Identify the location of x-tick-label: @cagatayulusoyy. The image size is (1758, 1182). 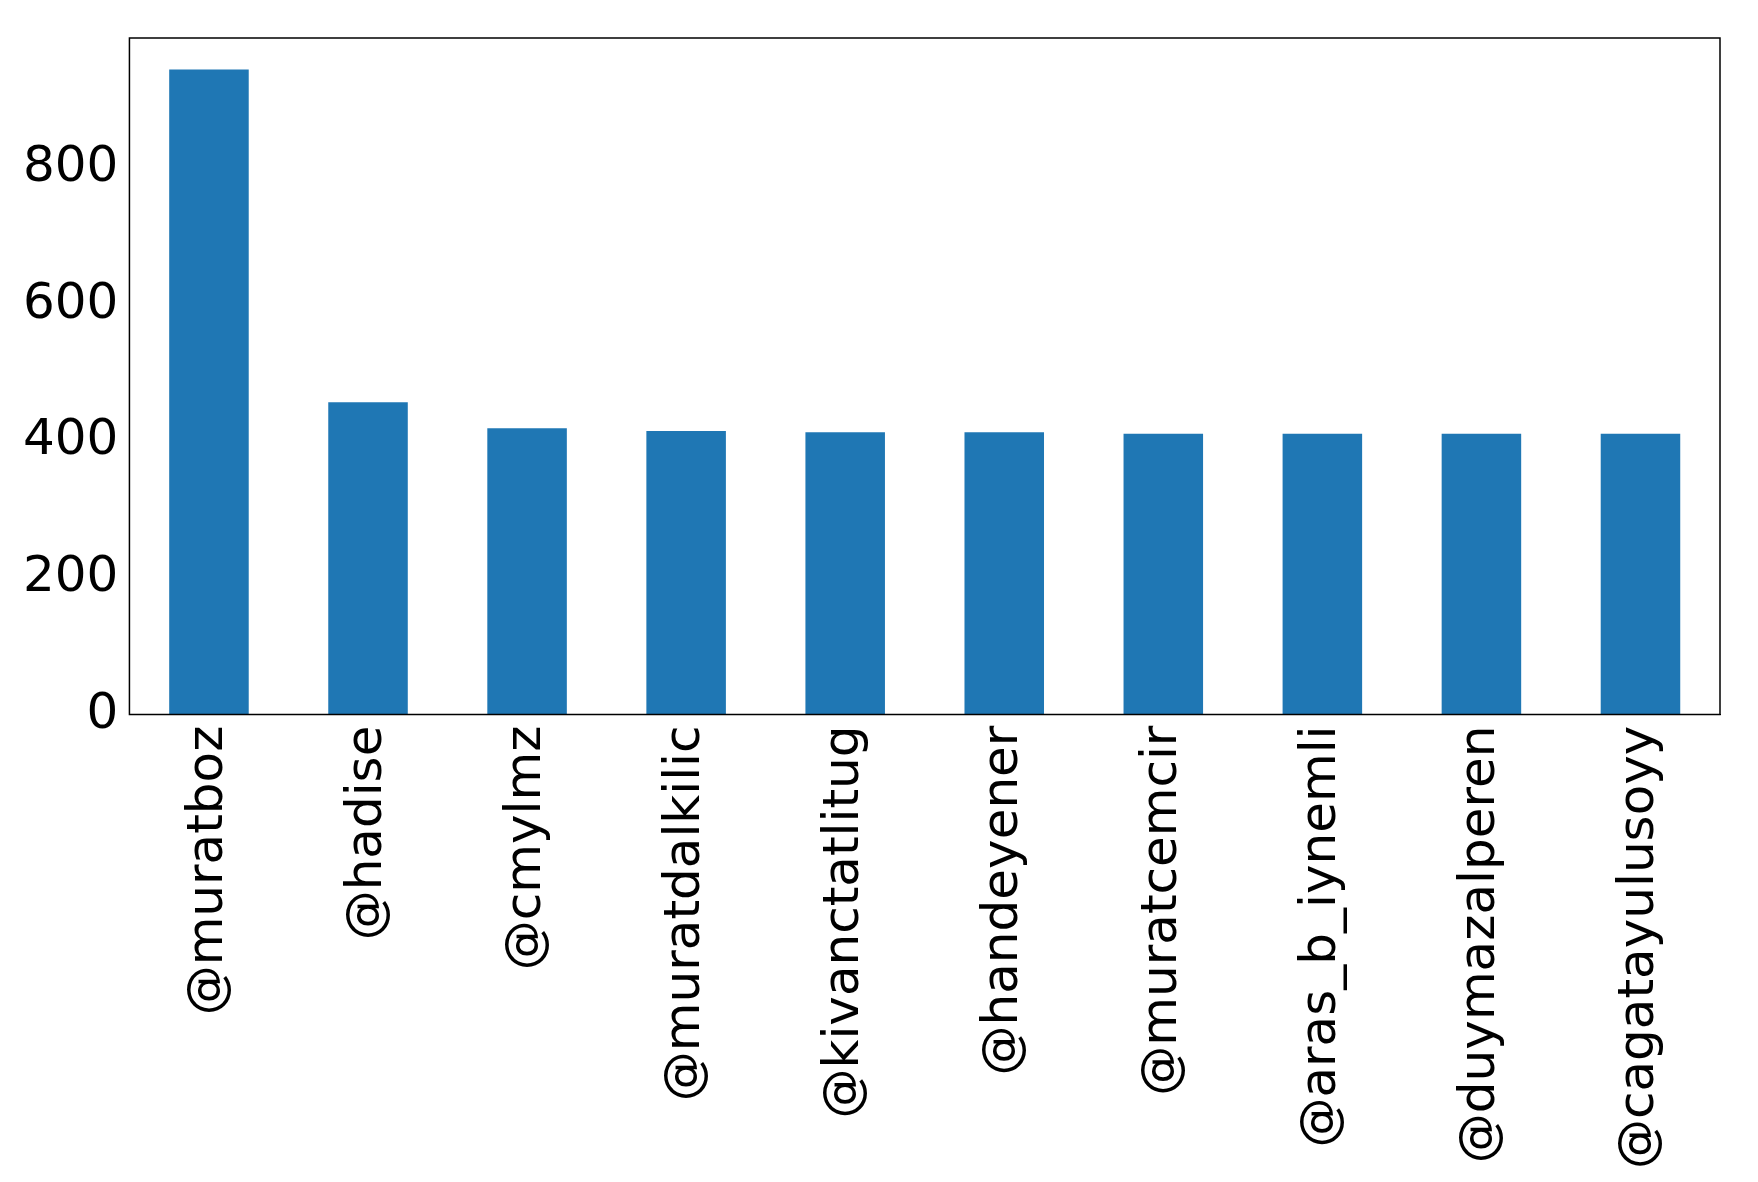
(1636, 947).